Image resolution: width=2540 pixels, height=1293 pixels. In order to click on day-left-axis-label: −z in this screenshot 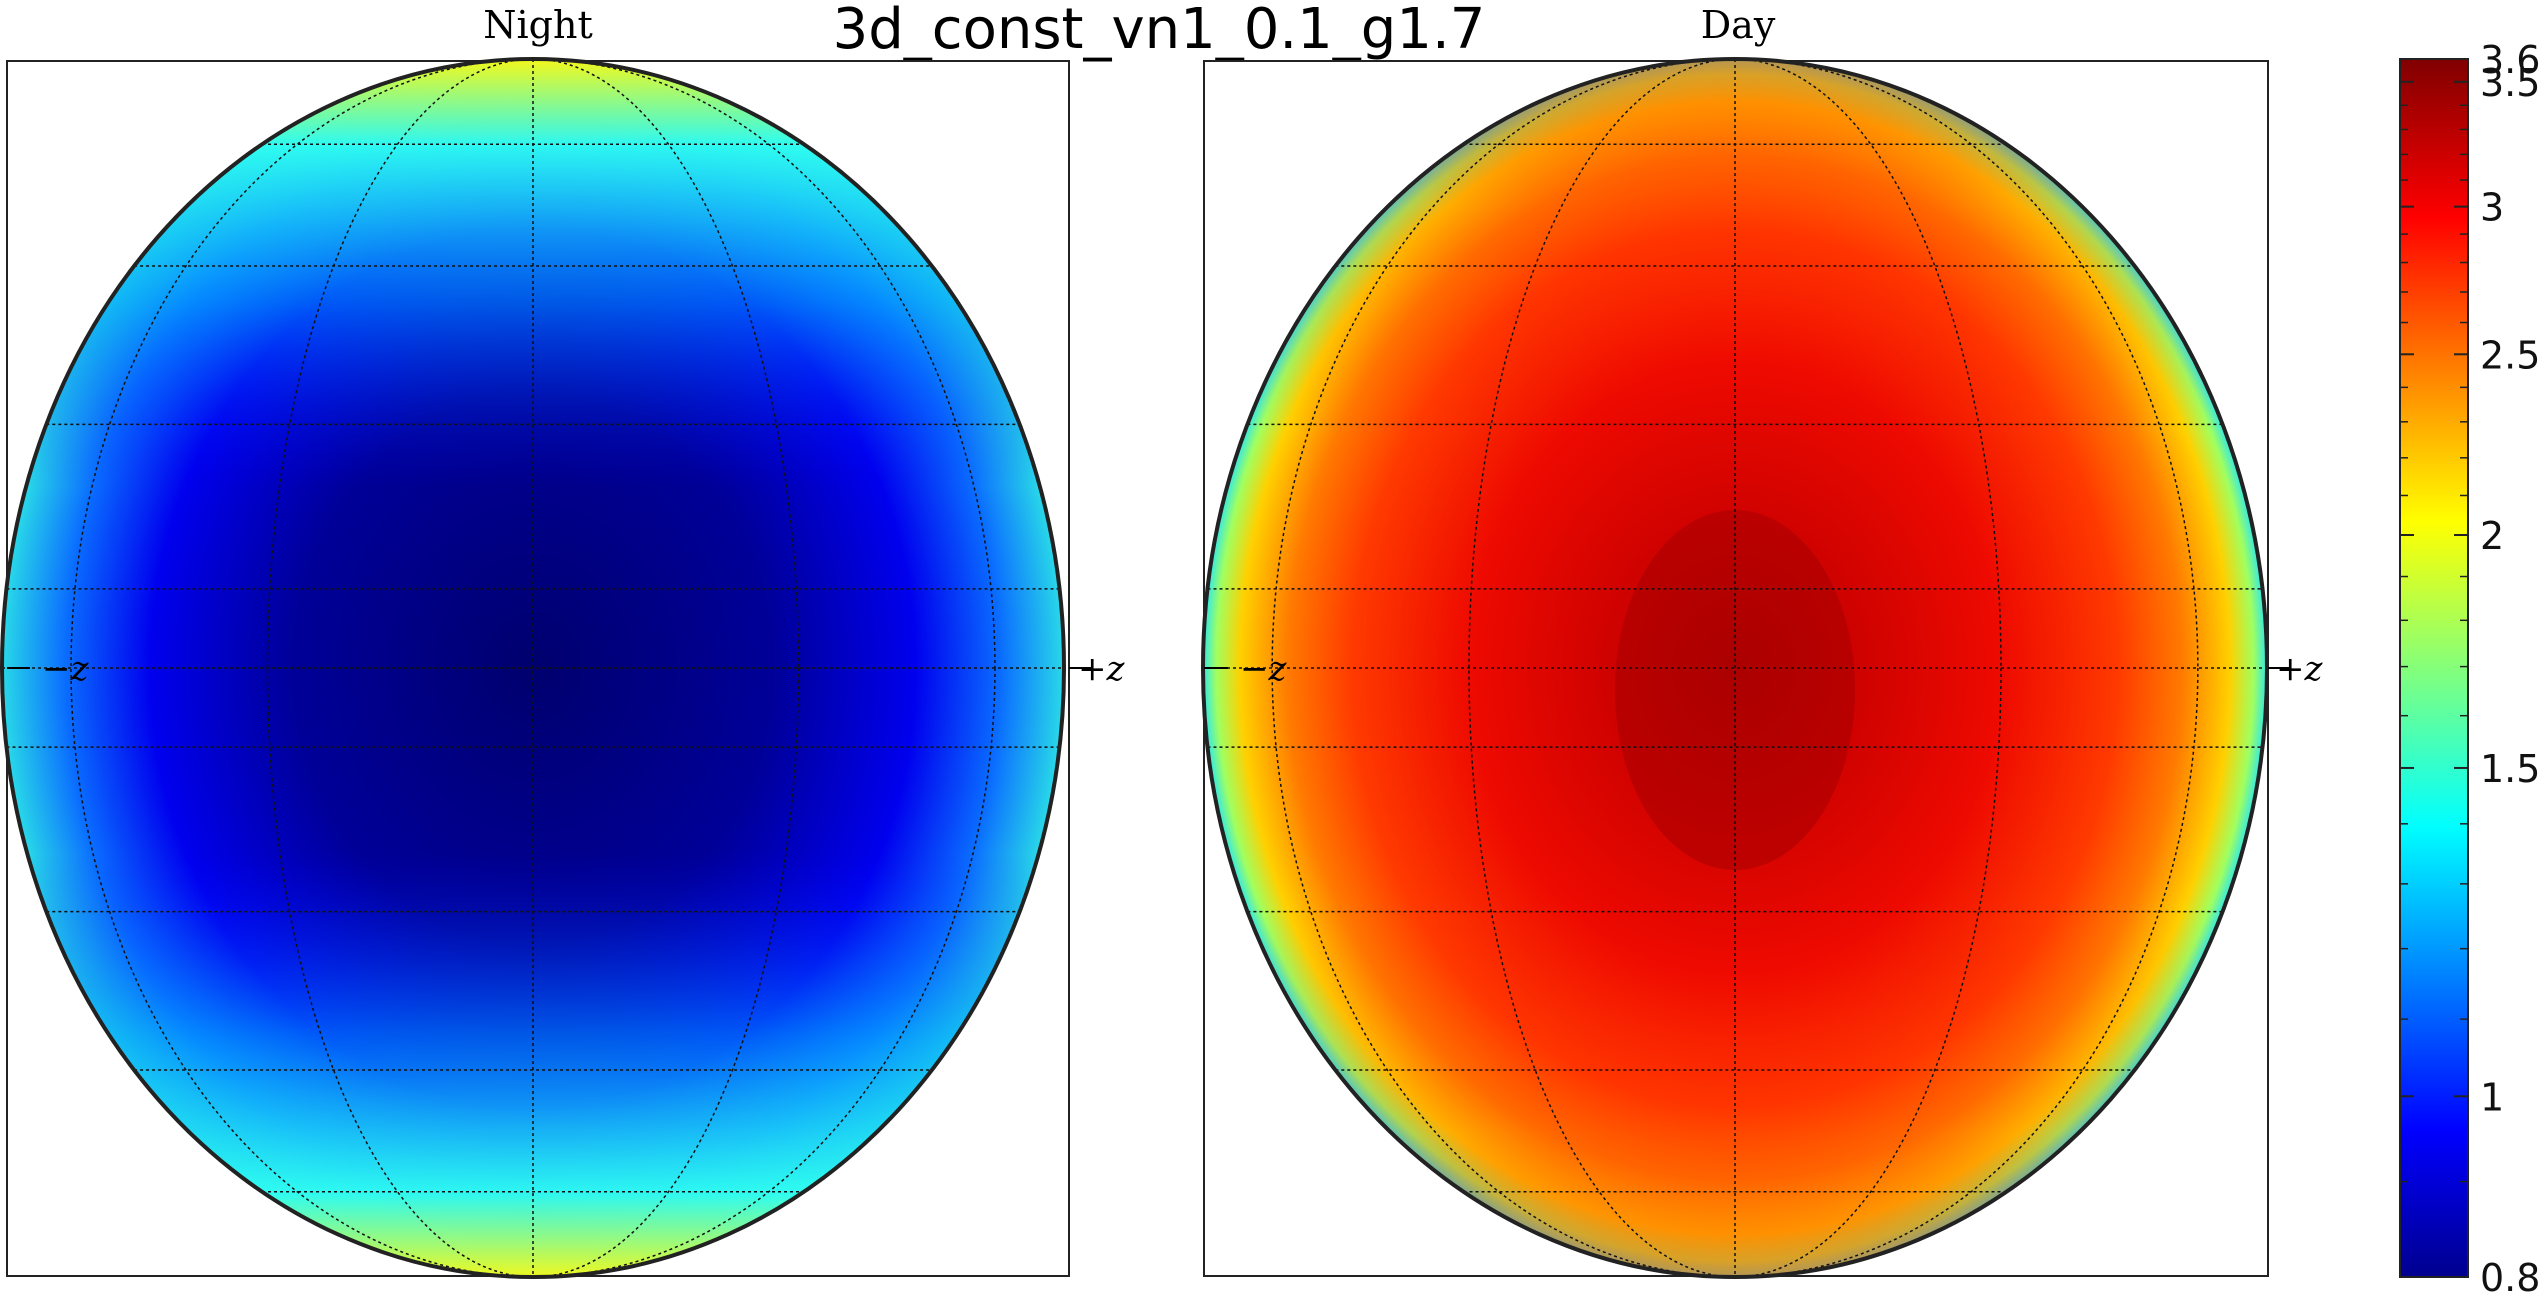, I will do `click(1263, 669)`.